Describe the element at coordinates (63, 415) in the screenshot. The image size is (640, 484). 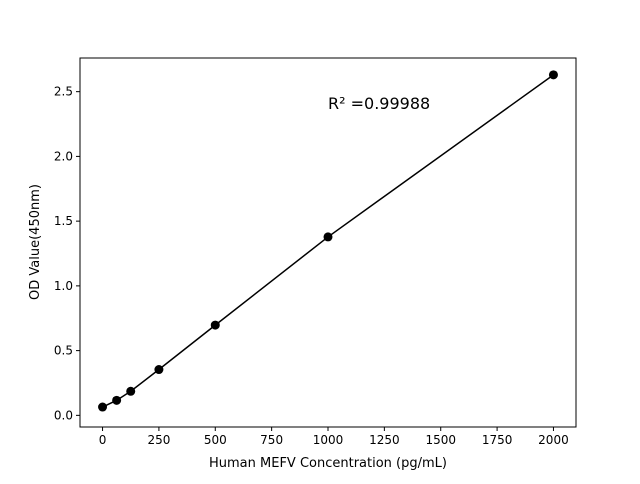
I see `y-tick-label: 0.0` at that location.